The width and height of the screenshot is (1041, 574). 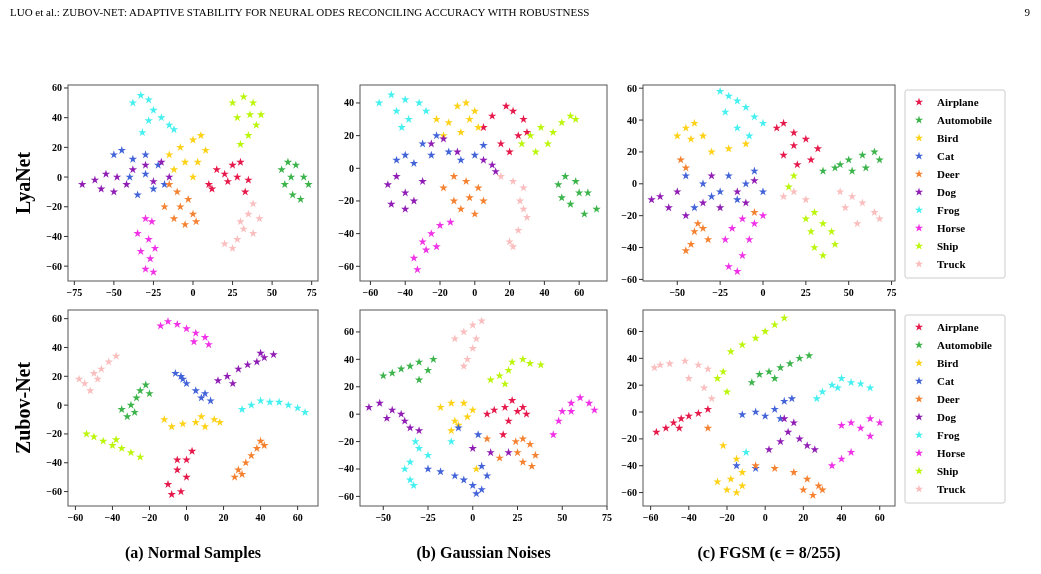 What do you see at coordinates (948, 210) in the screenshot?
I see `legend-label: Frog` at bounding box center [948, 210].